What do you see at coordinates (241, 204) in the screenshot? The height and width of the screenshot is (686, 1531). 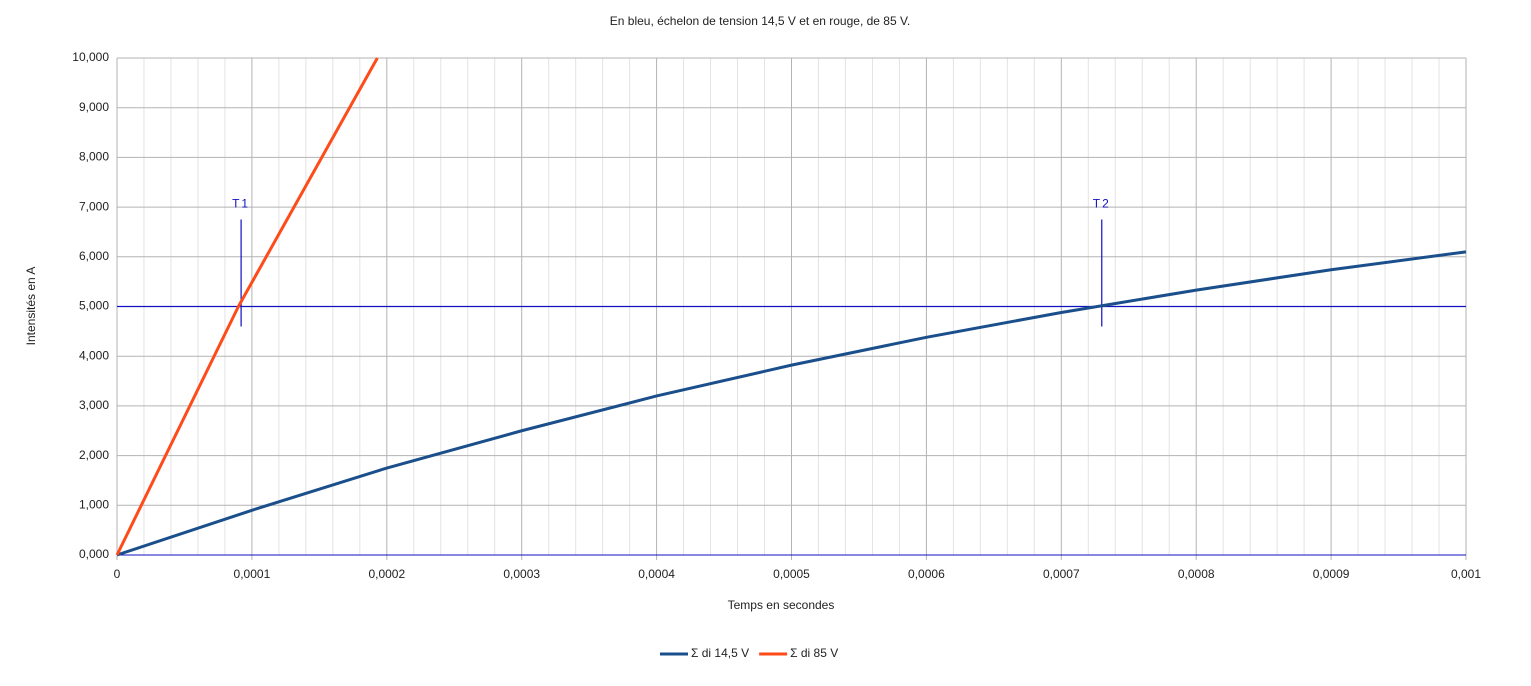 I see `annotation-text: T1` at bounding box center [241, 204].